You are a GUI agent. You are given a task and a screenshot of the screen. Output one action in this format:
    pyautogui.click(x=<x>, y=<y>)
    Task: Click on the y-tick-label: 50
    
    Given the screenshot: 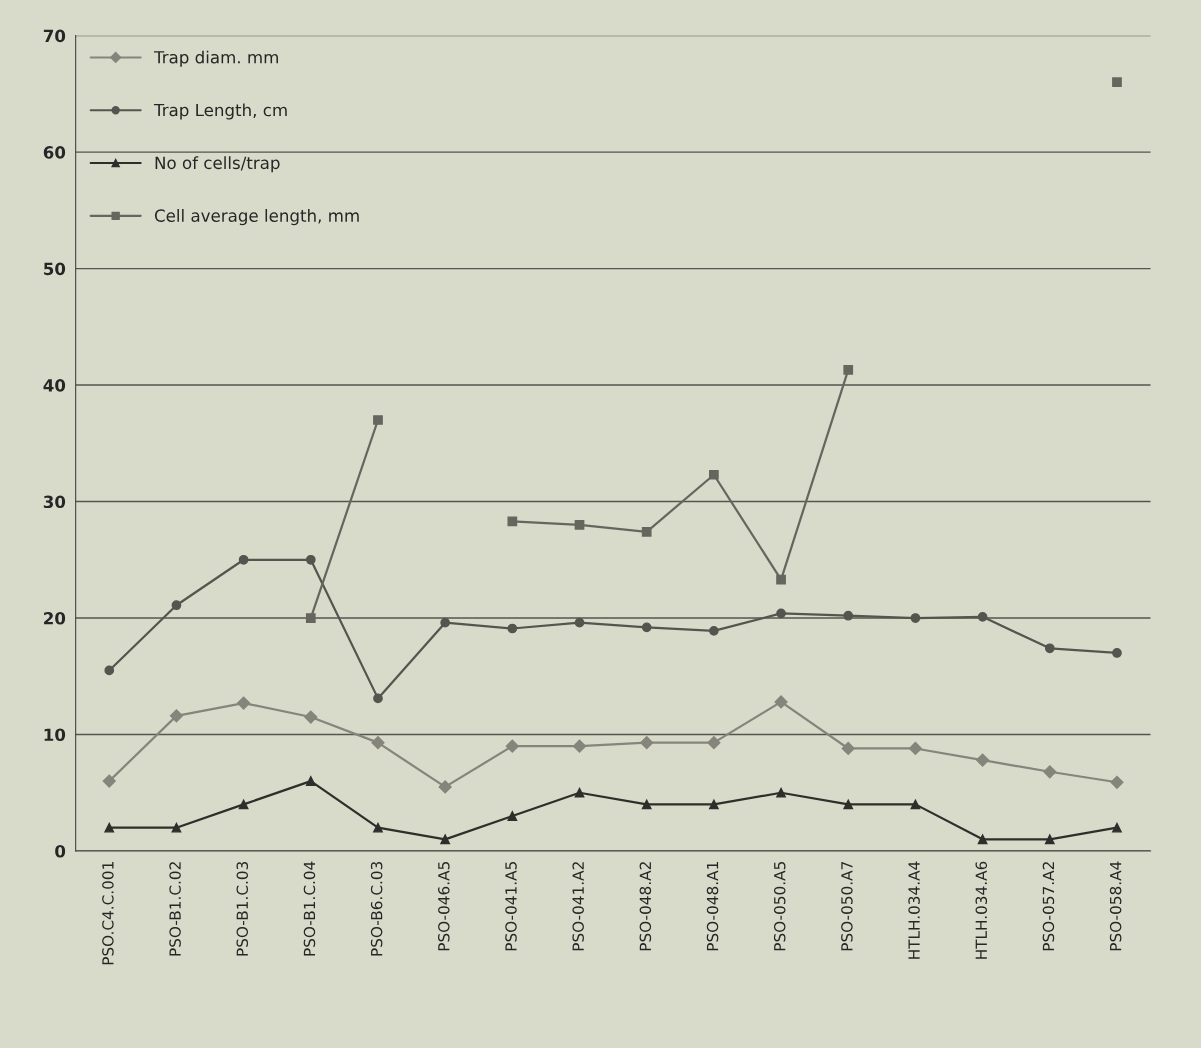 What is the action you would take?
    pyautogui.click(x=55, y=269)
    